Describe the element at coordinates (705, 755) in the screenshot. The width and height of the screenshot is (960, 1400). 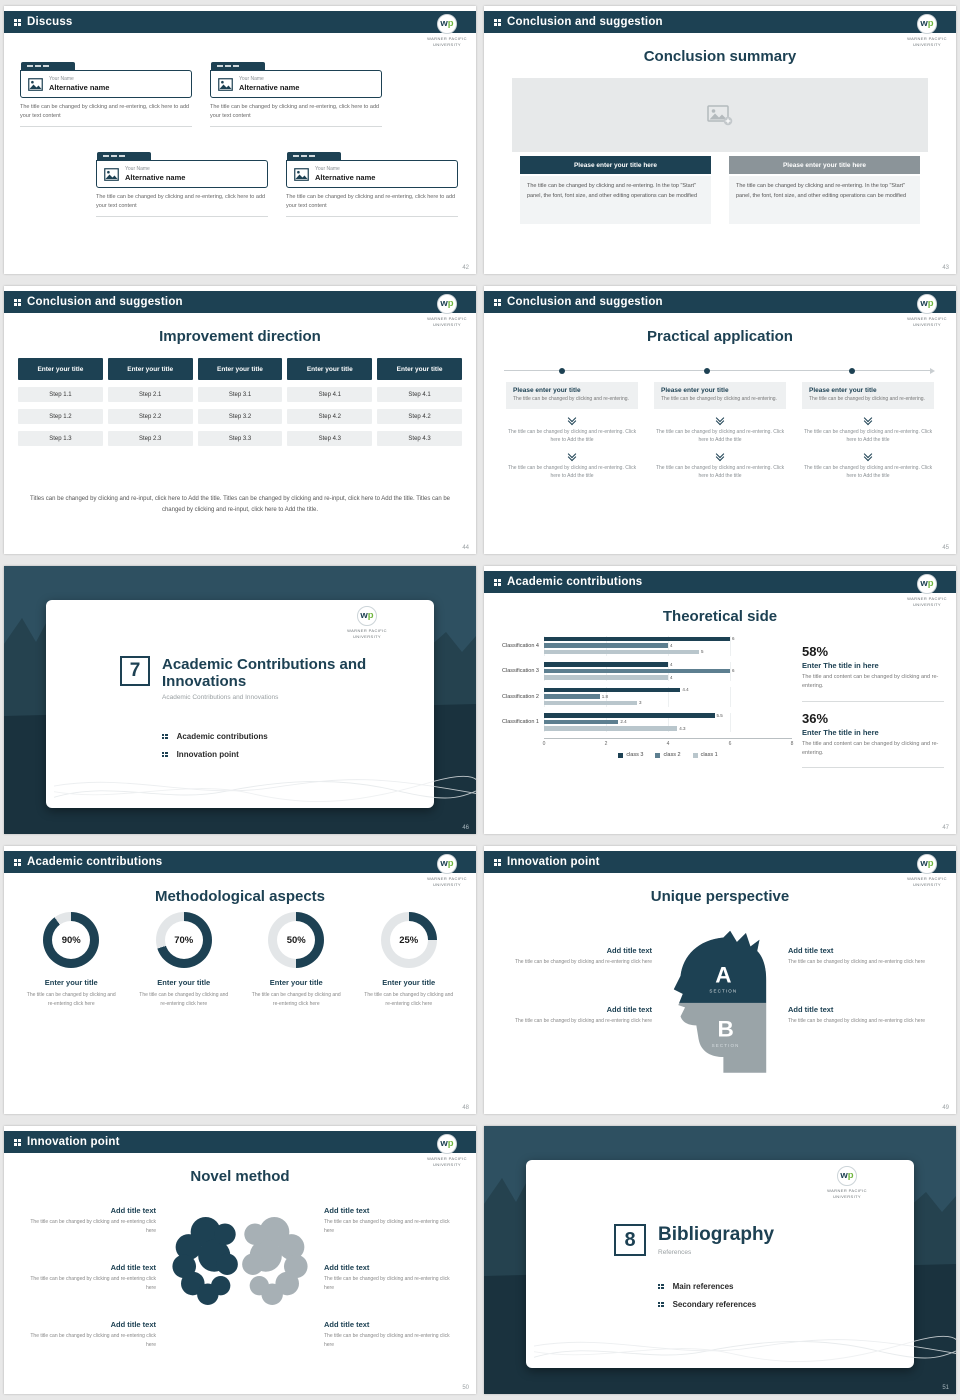
I see `chart-legend-item: class 1` at that location.